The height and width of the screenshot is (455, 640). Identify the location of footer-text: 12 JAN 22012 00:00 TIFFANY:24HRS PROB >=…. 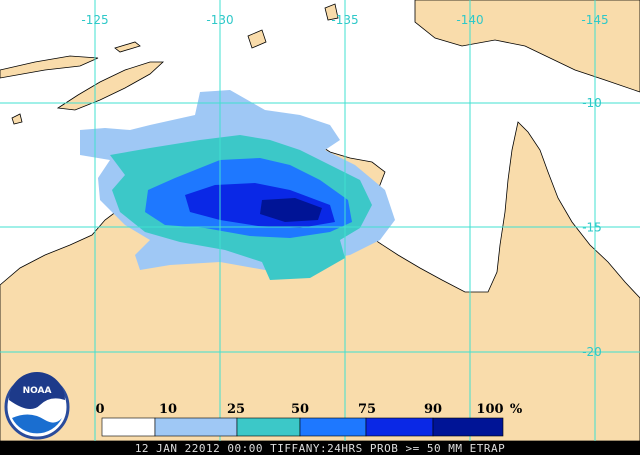
(320, 448).